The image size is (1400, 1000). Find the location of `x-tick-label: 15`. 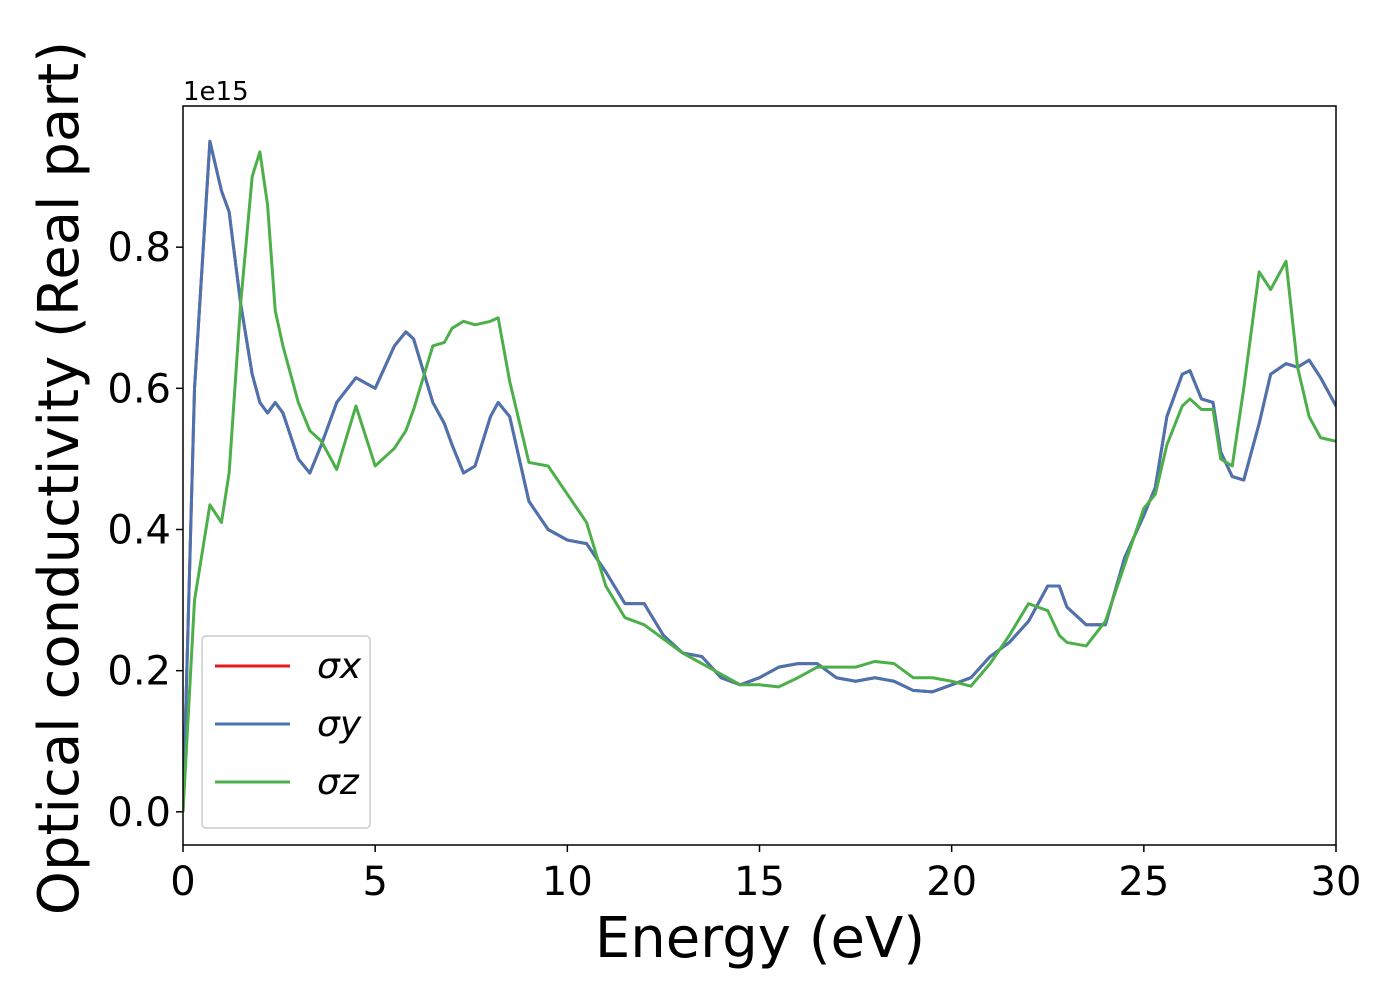

x-tick-label: 15 is located at coordinates (759, 882).